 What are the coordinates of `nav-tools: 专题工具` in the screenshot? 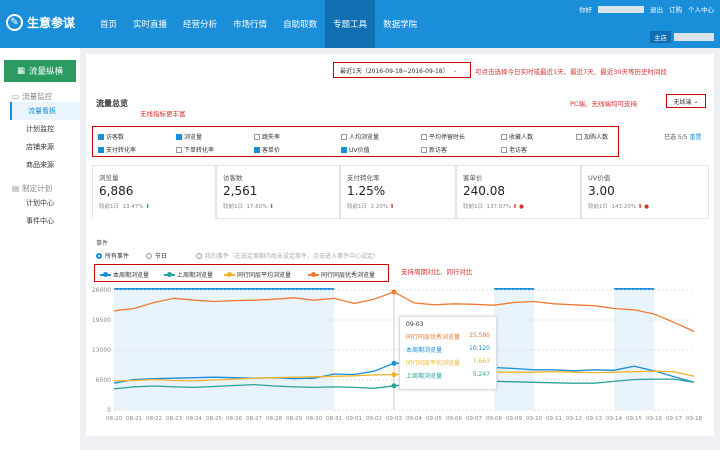 It's located at (350, 24).